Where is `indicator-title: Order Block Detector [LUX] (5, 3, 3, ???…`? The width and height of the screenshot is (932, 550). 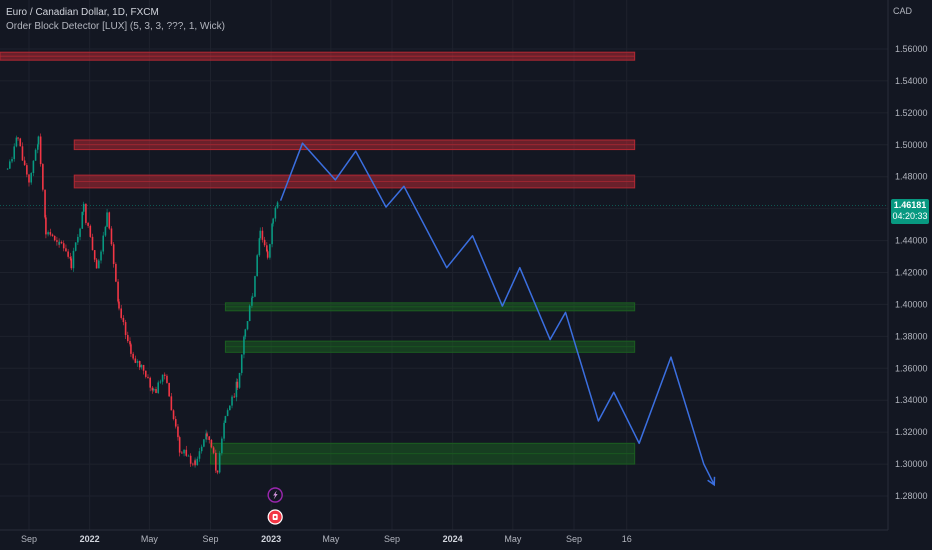 indicator-title: Order Block Detector [LUX] (5, 3, 3, ???… is located at coordinates (115, 26).